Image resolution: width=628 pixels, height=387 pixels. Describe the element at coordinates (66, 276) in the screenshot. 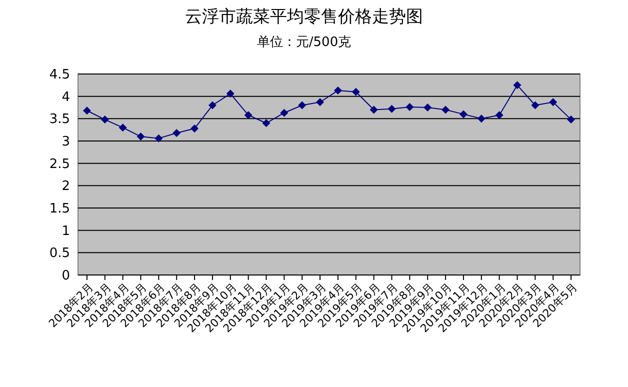

I see `y-tick-label: 0` at that location.